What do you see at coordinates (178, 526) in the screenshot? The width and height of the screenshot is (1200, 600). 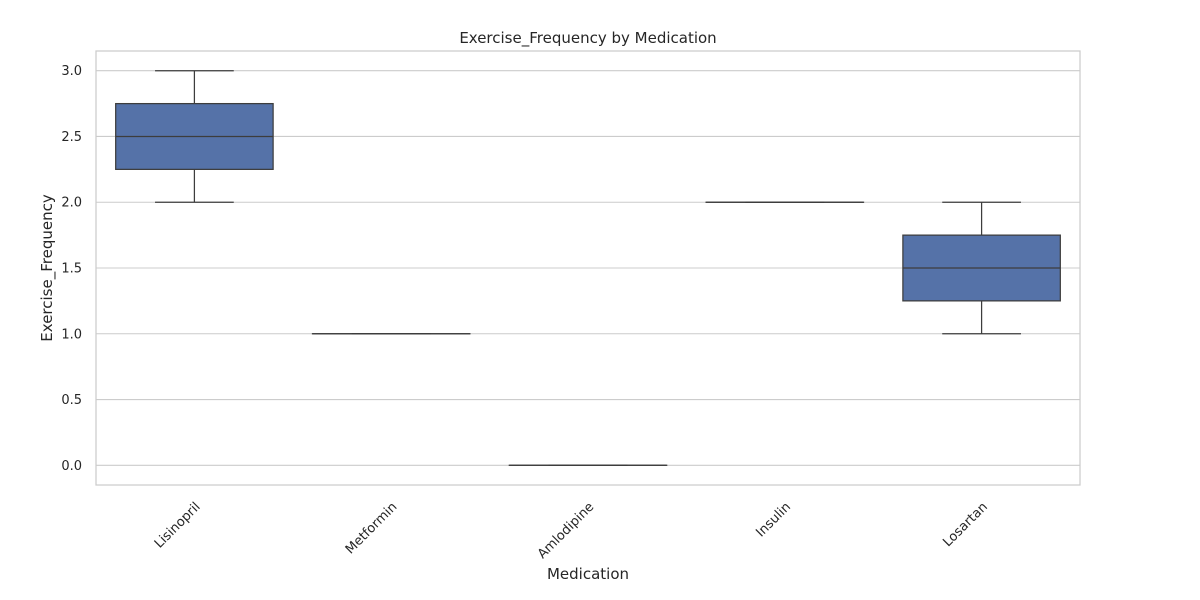 I see `x-tick-label: Lisinopril` at bounding box center [178, 526].